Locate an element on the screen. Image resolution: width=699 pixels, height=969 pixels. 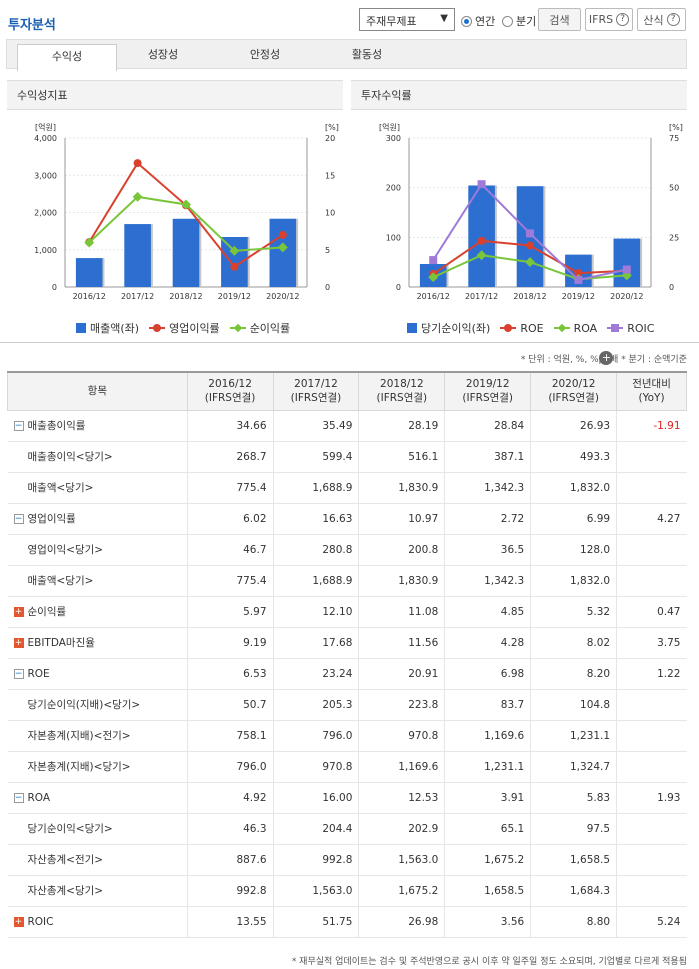
legend-item: ROIC is located at coordinates (630, 328).